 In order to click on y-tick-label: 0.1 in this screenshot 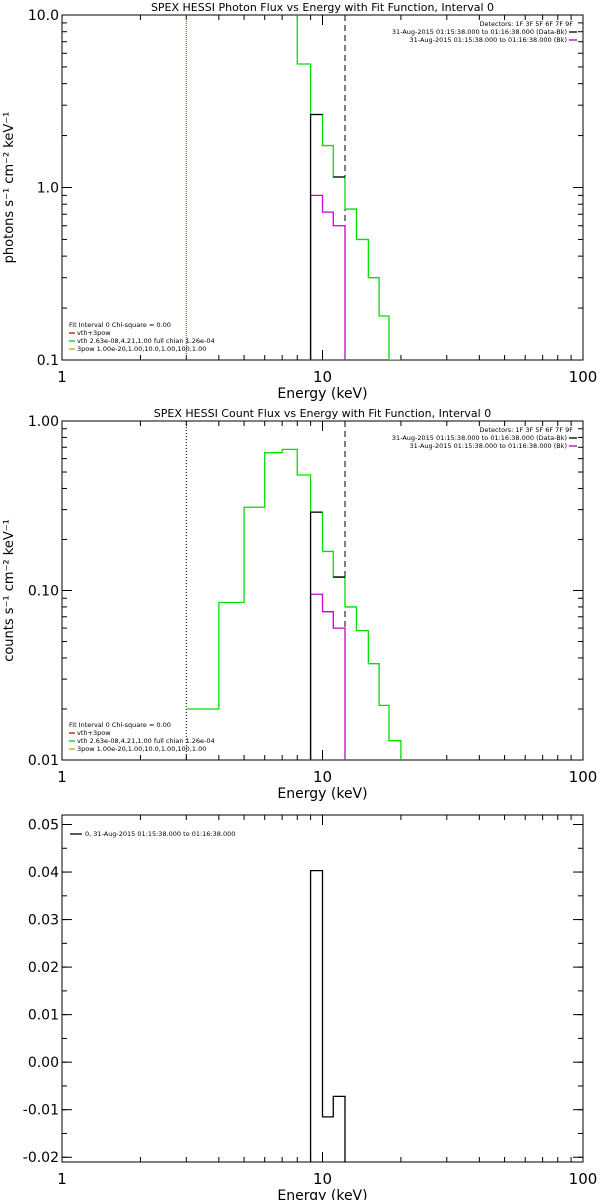, I will do `click(48, 361)`.